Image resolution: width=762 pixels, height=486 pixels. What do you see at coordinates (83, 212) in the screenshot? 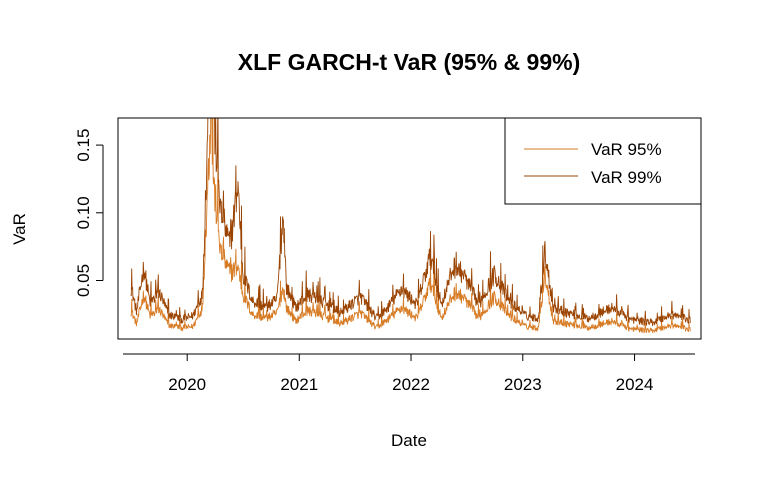
I see `y-tick-label-1: 0.10` at bounding box center [83, 212].